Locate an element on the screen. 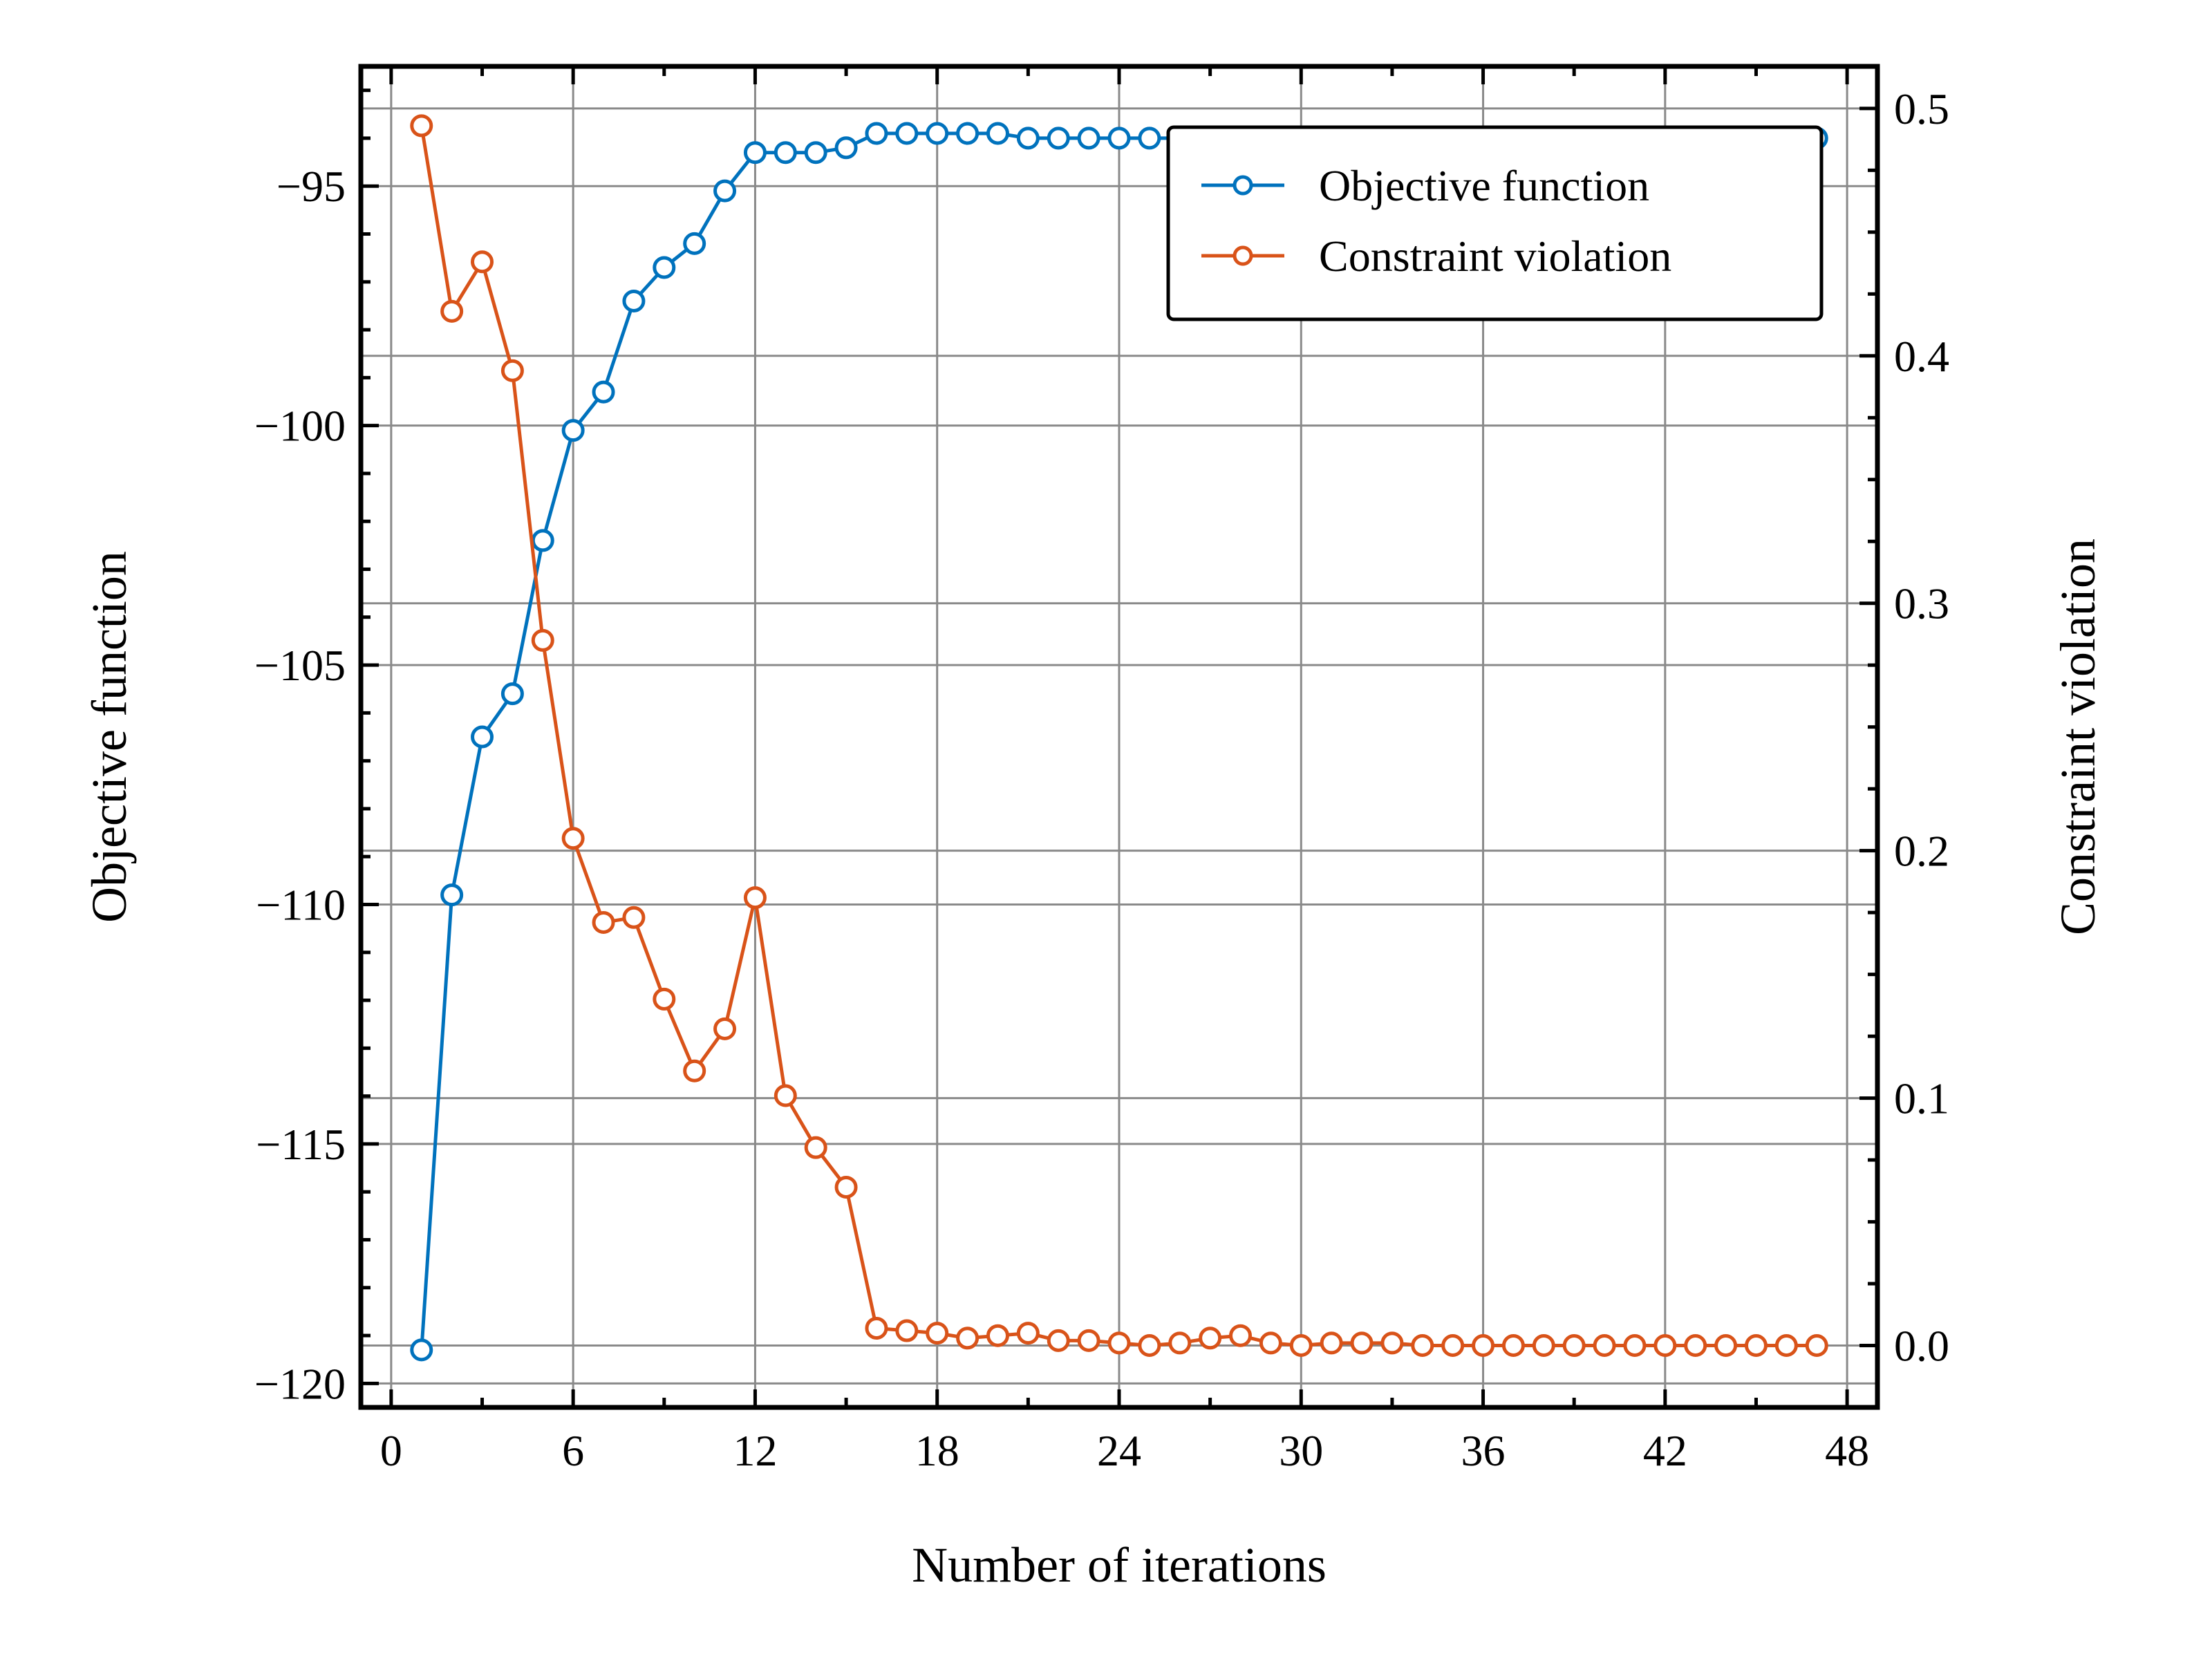 Image resolution: width=2212 pixels, height=1659 pixels. y-tick-label: −105 is located at coordinates (300, 665).